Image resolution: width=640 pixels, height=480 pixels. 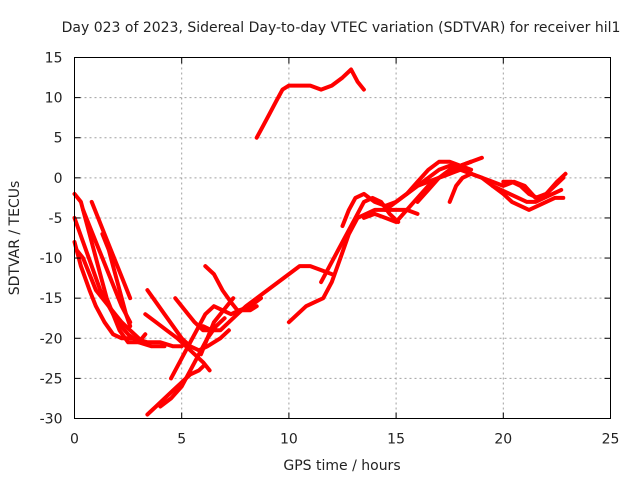 I want to click on x-tick-label: 5, so click(x=181, y=440).